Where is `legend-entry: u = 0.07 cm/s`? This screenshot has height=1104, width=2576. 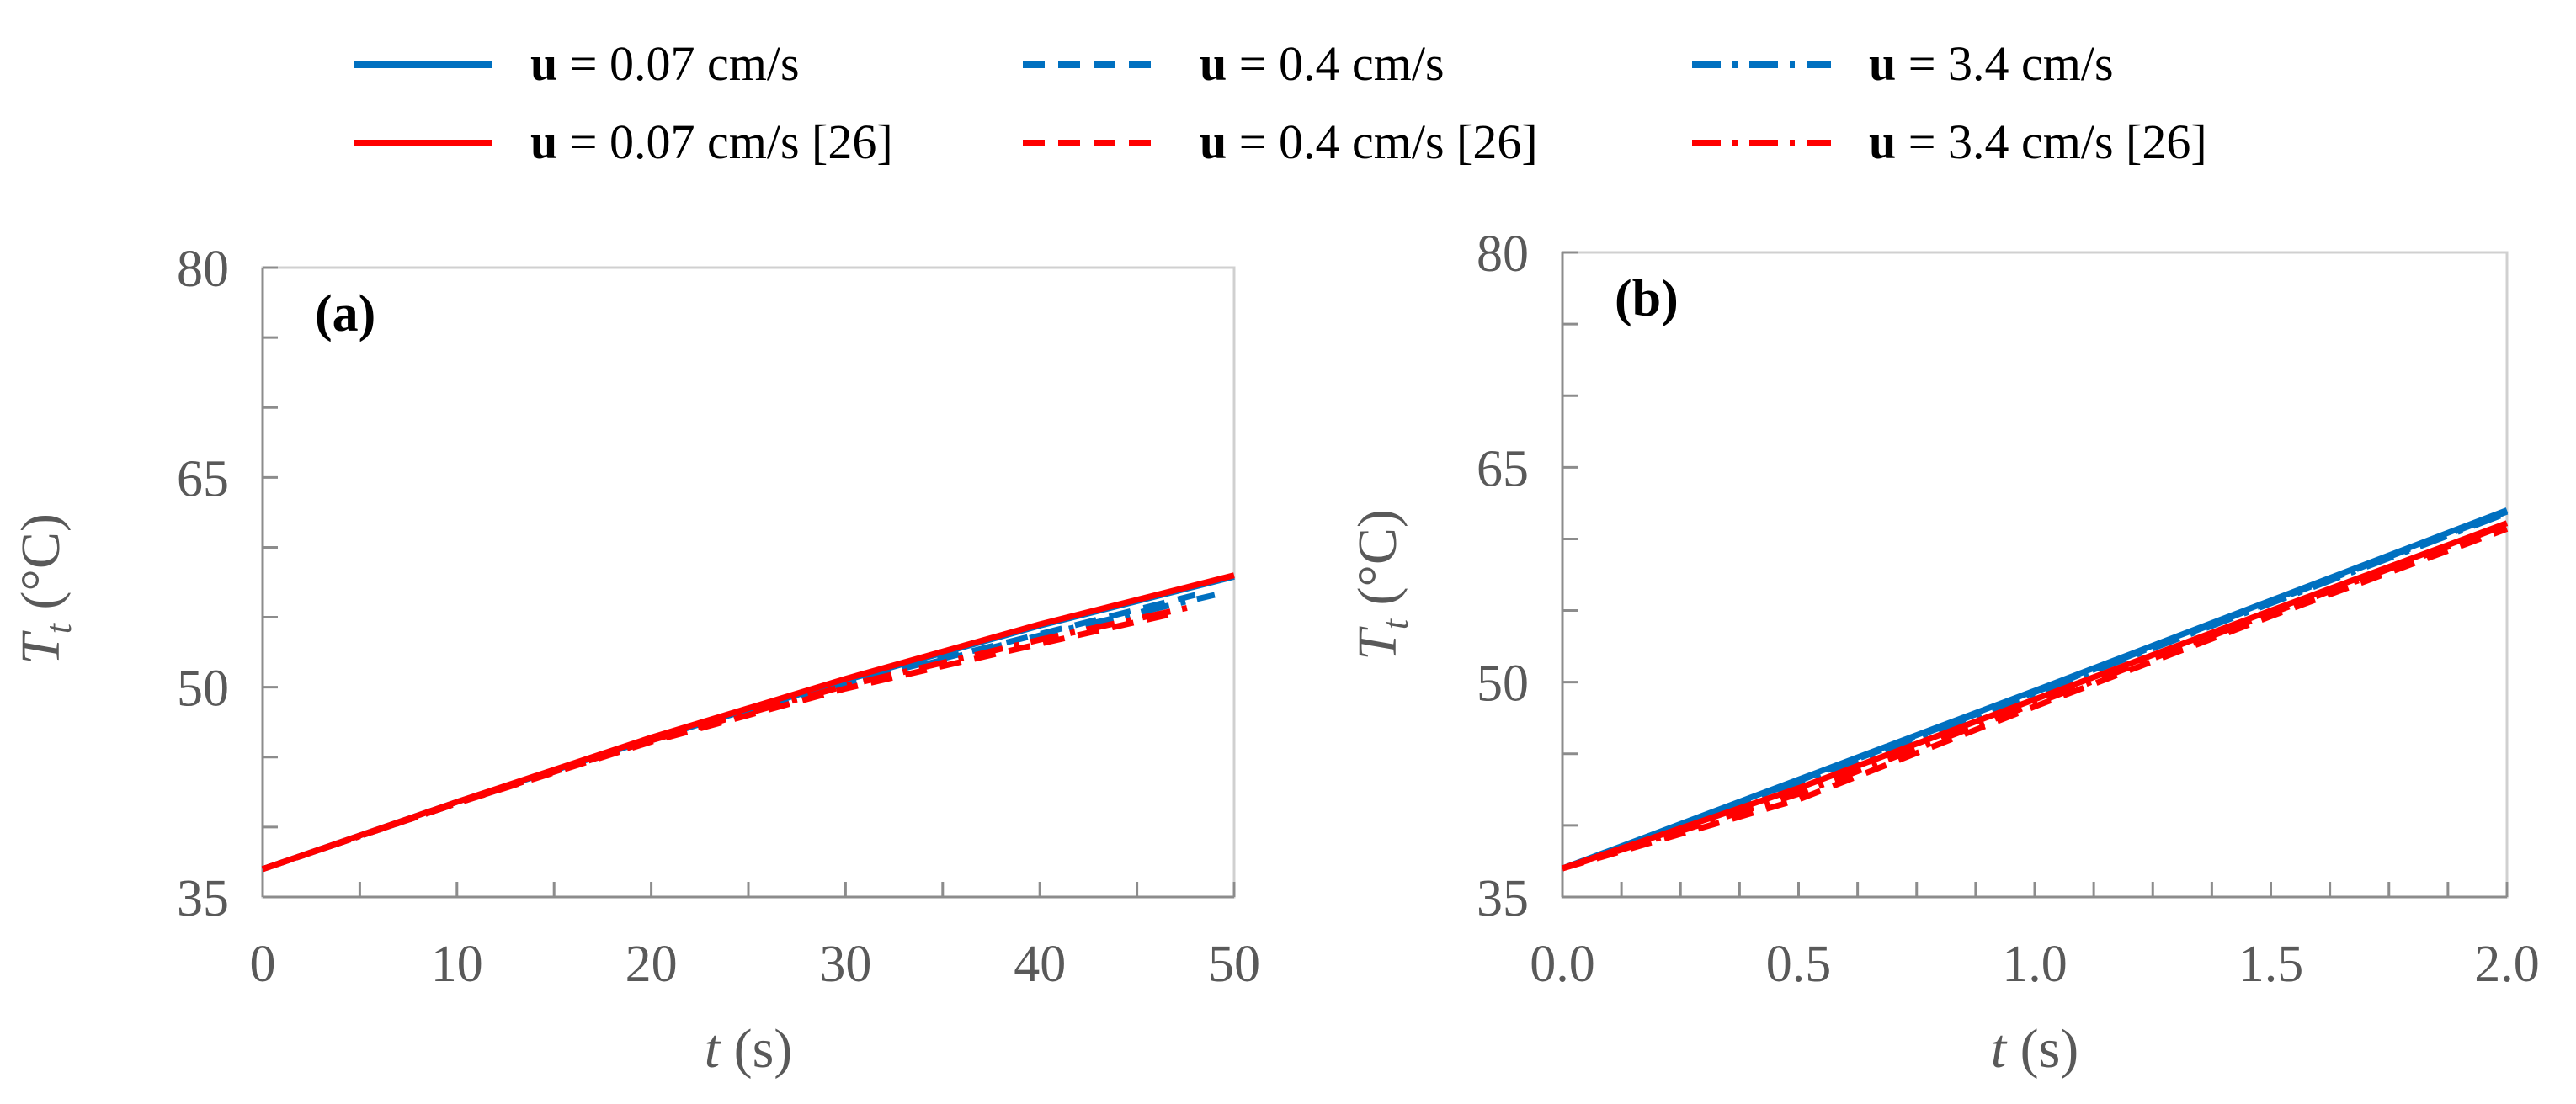 legend-entry: u = 0.07 cm/s is located at coordinates (577, 63).